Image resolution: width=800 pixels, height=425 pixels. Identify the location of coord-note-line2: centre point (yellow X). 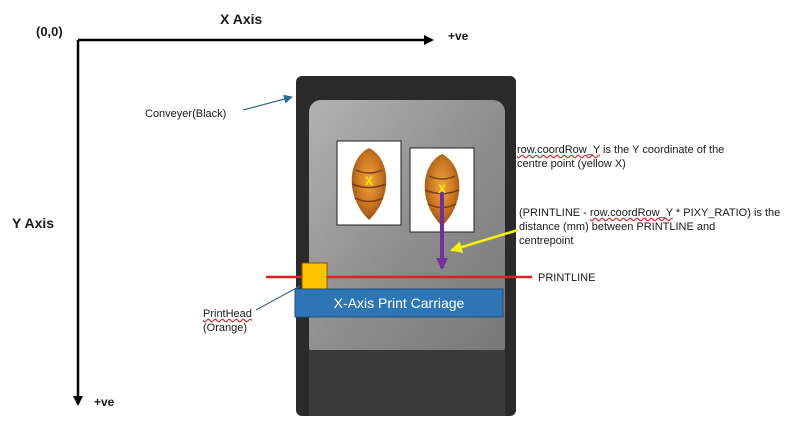
(571, 164).